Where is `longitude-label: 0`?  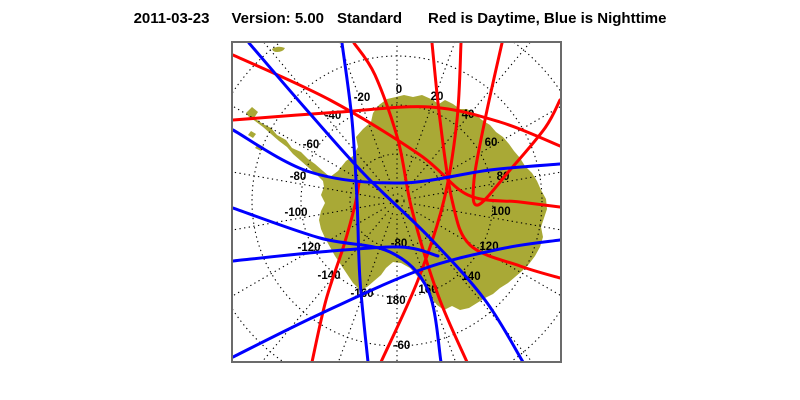 longitude-label: 0 is located at coordinates (399, 90).